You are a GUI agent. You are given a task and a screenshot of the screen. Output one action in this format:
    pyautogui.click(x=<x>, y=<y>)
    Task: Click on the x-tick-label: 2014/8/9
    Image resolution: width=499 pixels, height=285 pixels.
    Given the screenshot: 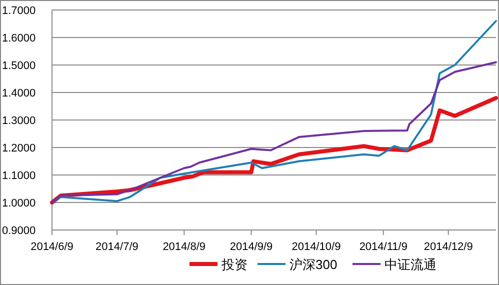 What is the action you would take?
    pyautogui.click(x=184, y=247)
    